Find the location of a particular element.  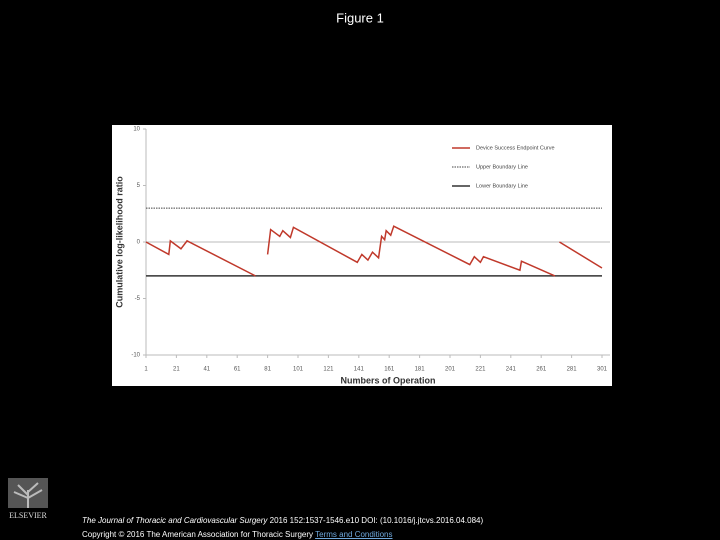

x-tick-label: 201 is located at coordinates (450, 370).